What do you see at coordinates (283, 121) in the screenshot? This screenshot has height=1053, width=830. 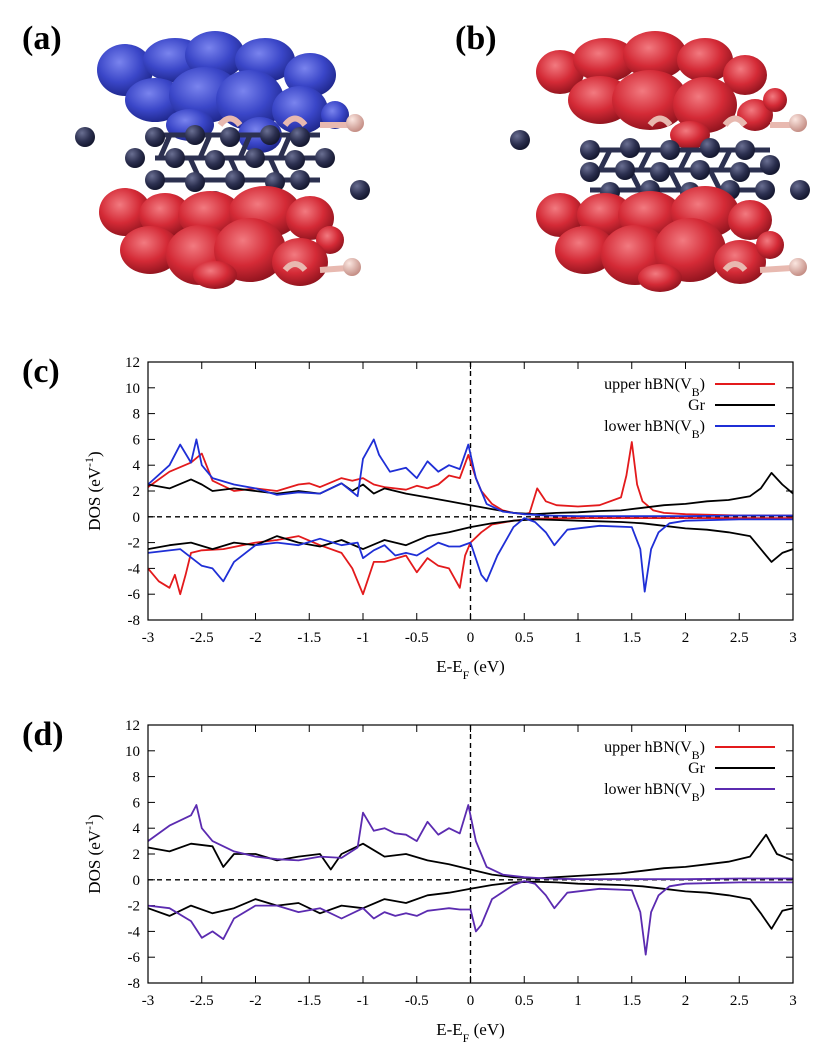 I see `upper-bonds-a` at bounding box center [283, 121].